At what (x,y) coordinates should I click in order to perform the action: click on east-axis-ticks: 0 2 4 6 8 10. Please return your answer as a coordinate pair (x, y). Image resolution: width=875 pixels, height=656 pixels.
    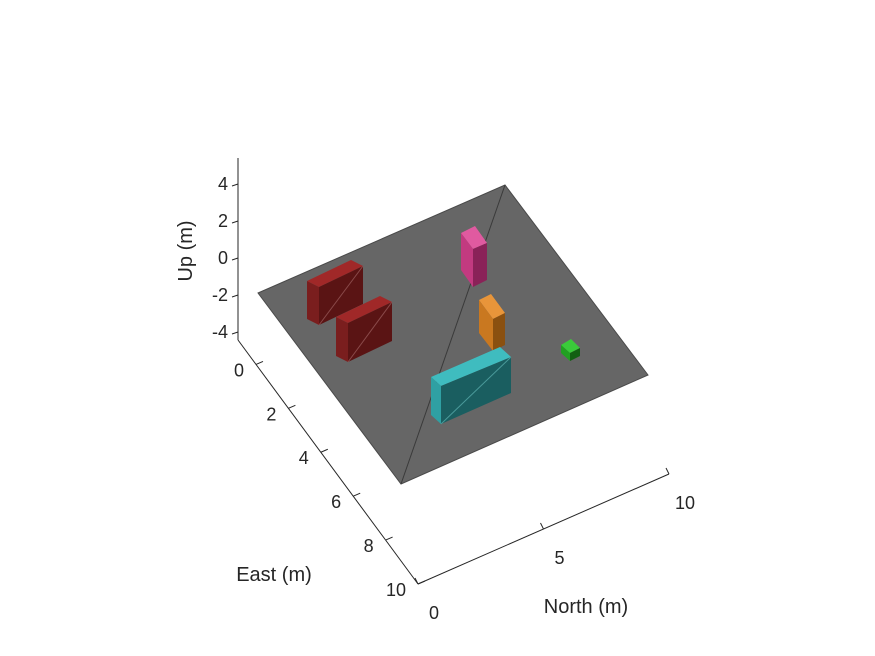
    Looking at the image, I should click on (330, 480).